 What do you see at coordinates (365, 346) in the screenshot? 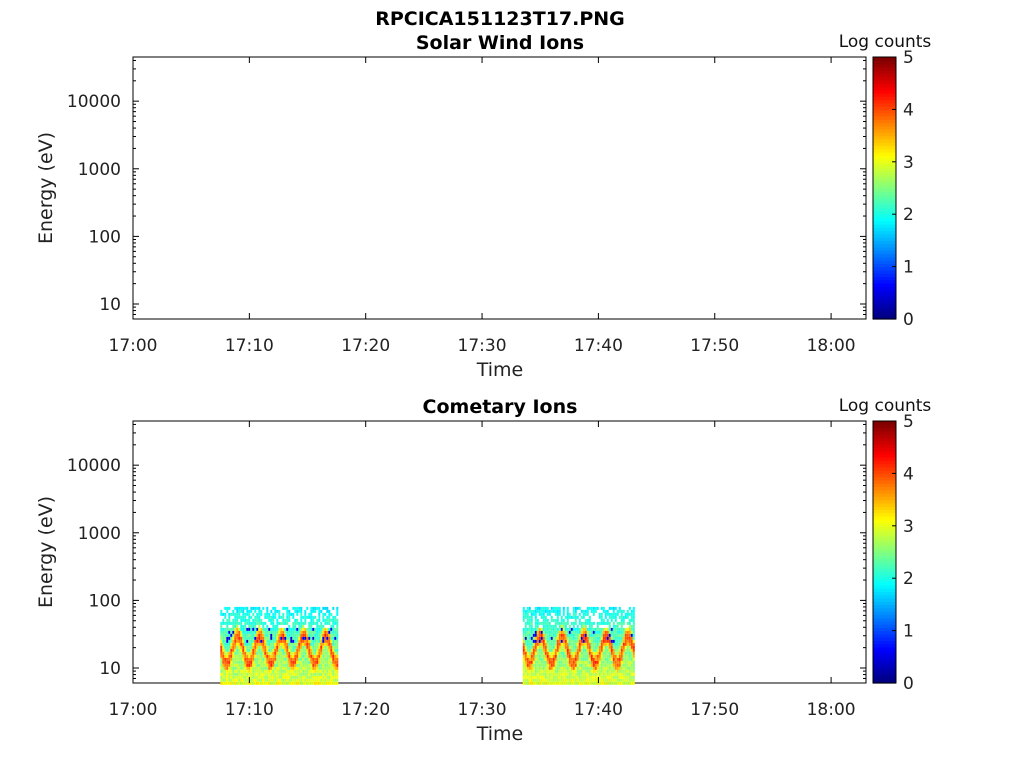
I see `x-tick-label: 17:20` at bounding box center [365, 346].